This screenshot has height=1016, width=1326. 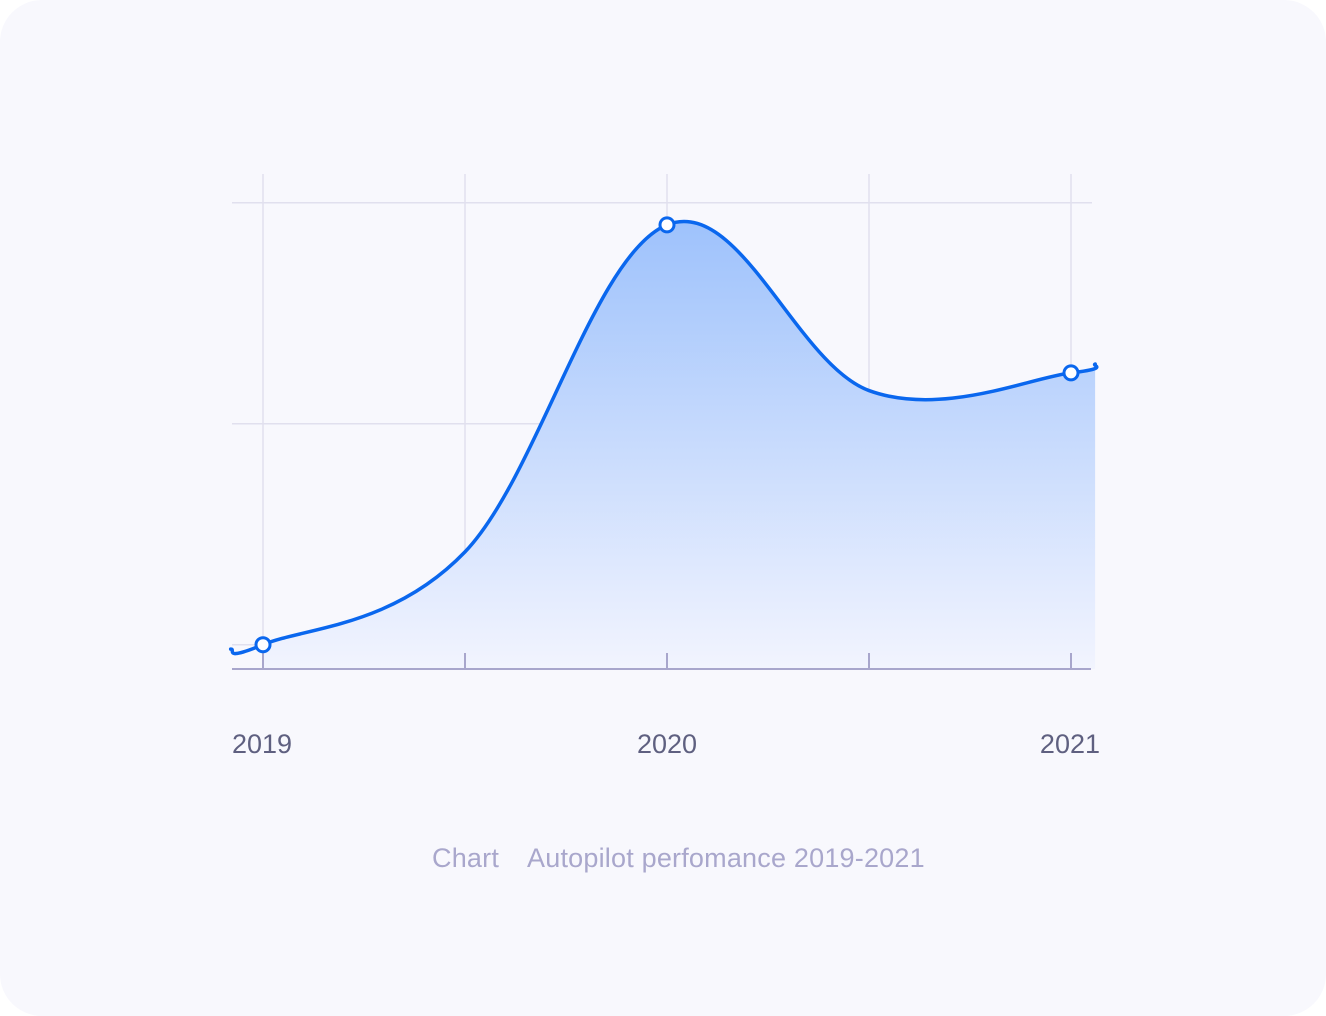 I want to click on x-tick-label: 2020, so click(x=667, y=744).